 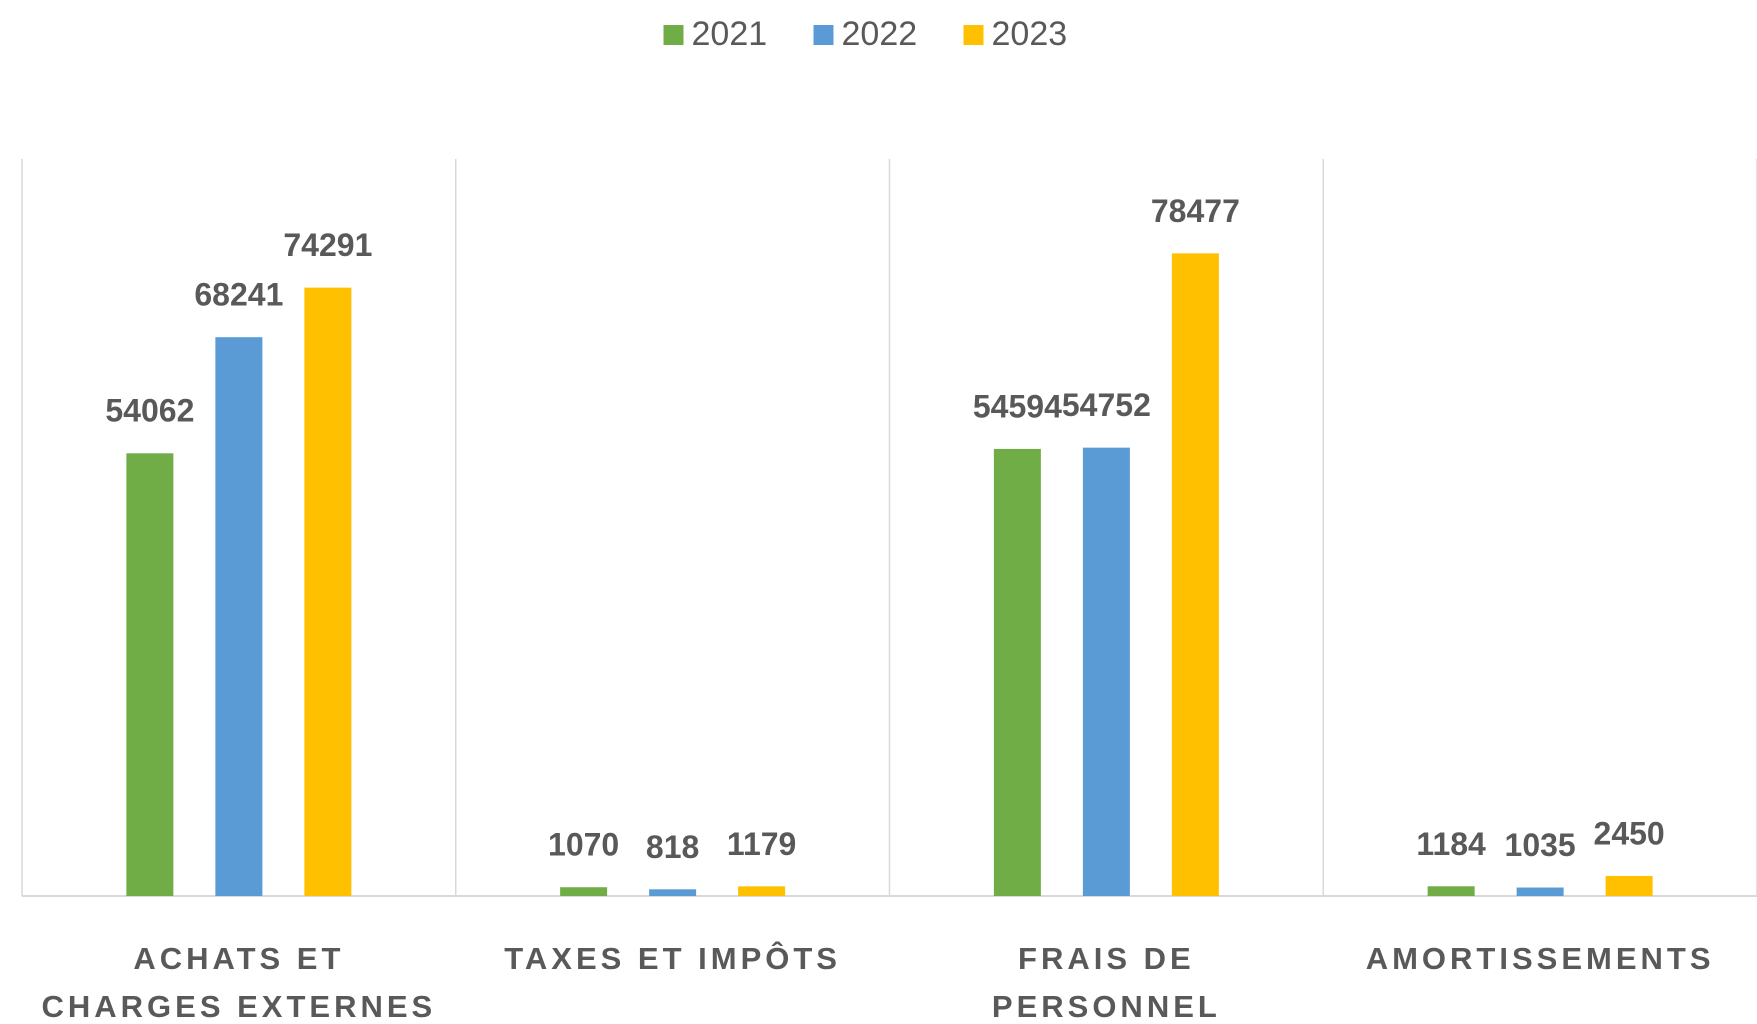 I want to click on legend-label: 2021, so click(x=730, y=34).